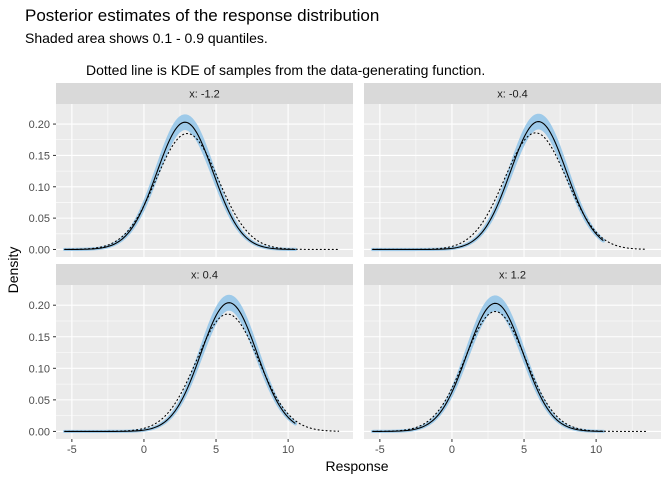 The image size is (672, 480). I want to click on facet-strip-label: x: -0.4, so click(512, 95).